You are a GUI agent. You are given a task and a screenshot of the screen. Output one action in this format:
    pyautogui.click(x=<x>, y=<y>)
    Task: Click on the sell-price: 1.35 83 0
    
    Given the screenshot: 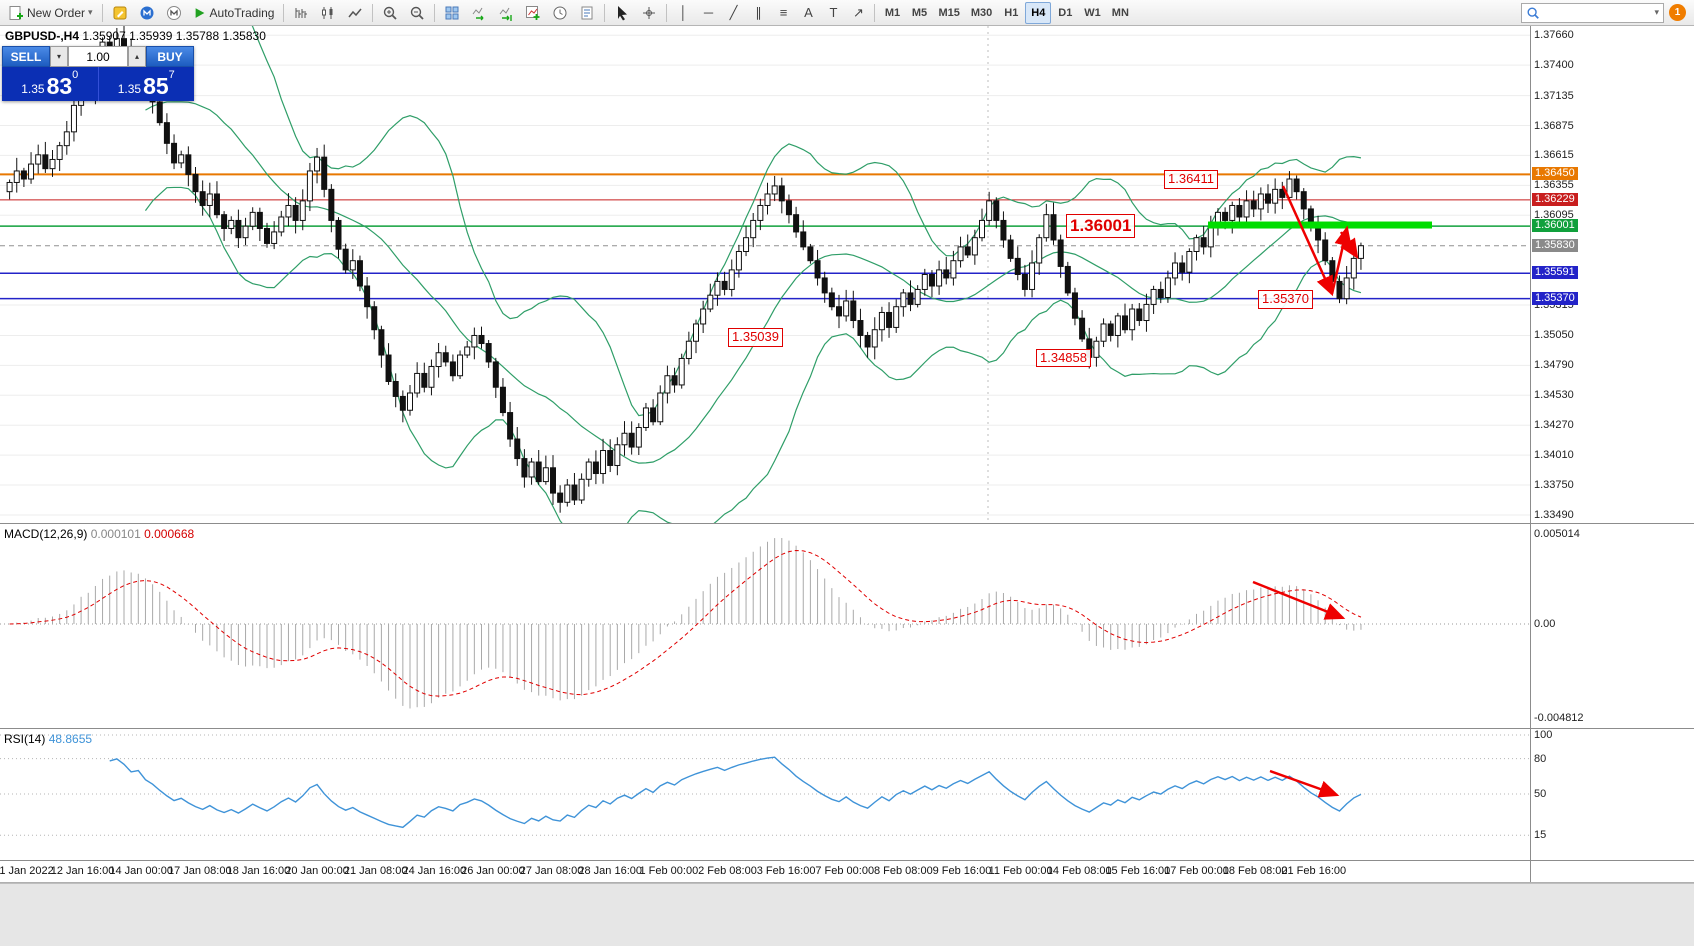 What is the action you would take?
    pyautogui.click(x=50, y=84)
    